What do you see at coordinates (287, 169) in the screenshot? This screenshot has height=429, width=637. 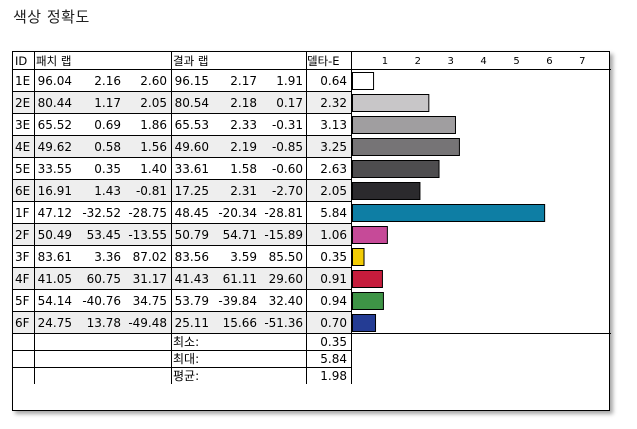 I see `cell-result-lab: -0.60` at bounding box center [287, 169].